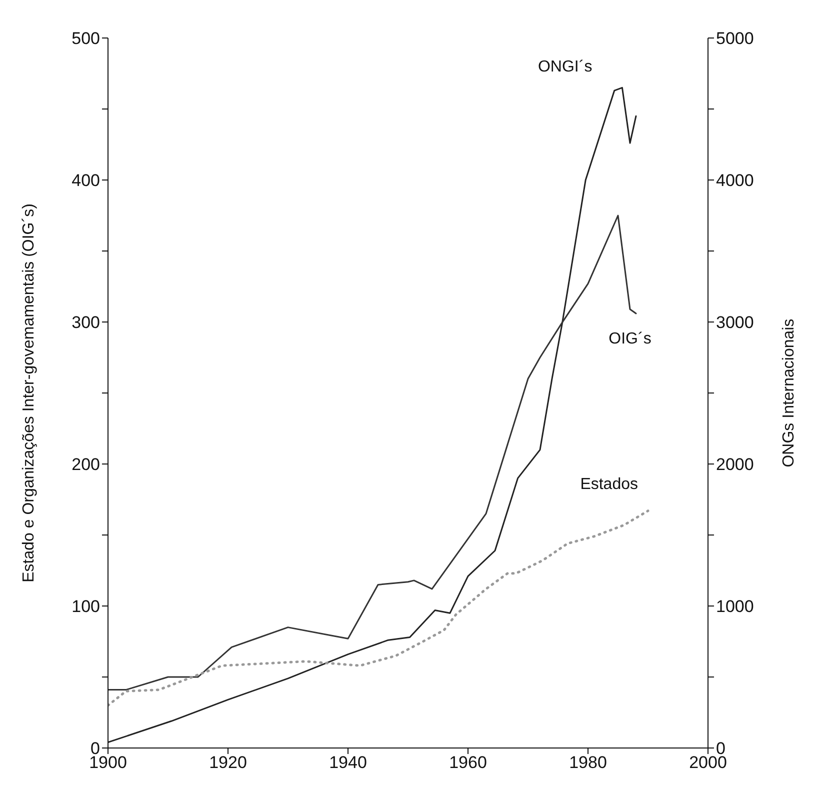 This screenshot has height=805, width=819. Describe the element at coordinates (228, 762) in the screenshot. I see `x-tick-label: 1920` at that location.